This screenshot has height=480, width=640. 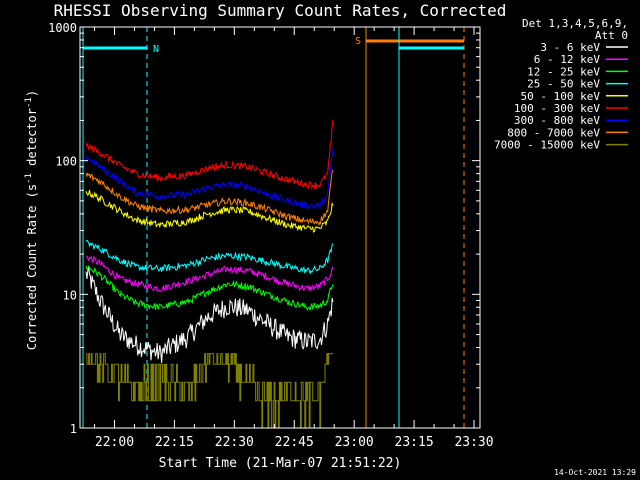 What do you see at coordinates (114, 442) in the screenshot?
I see `x-tick-label-0: 22:00` at bounding box center [114, 442].